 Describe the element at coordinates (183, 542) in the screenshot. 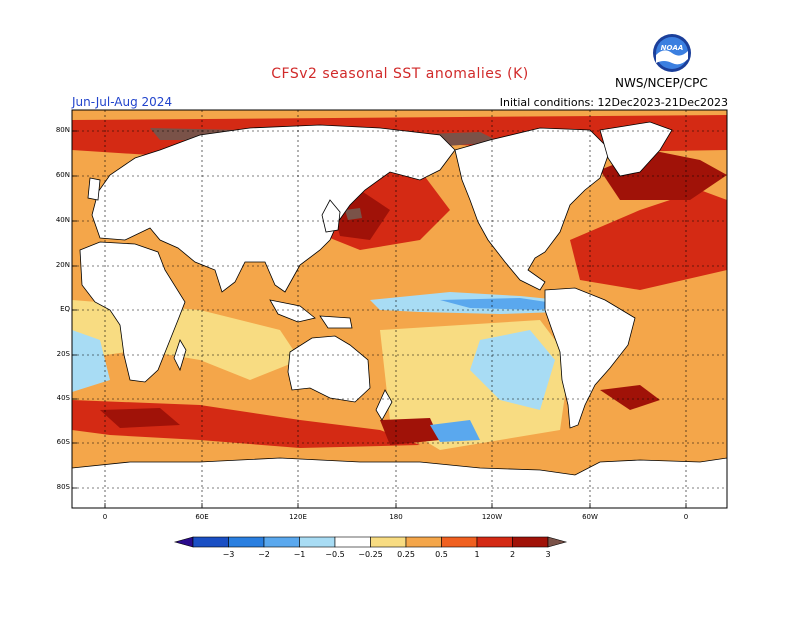

I see `colorbar-arrow-low` at that location.